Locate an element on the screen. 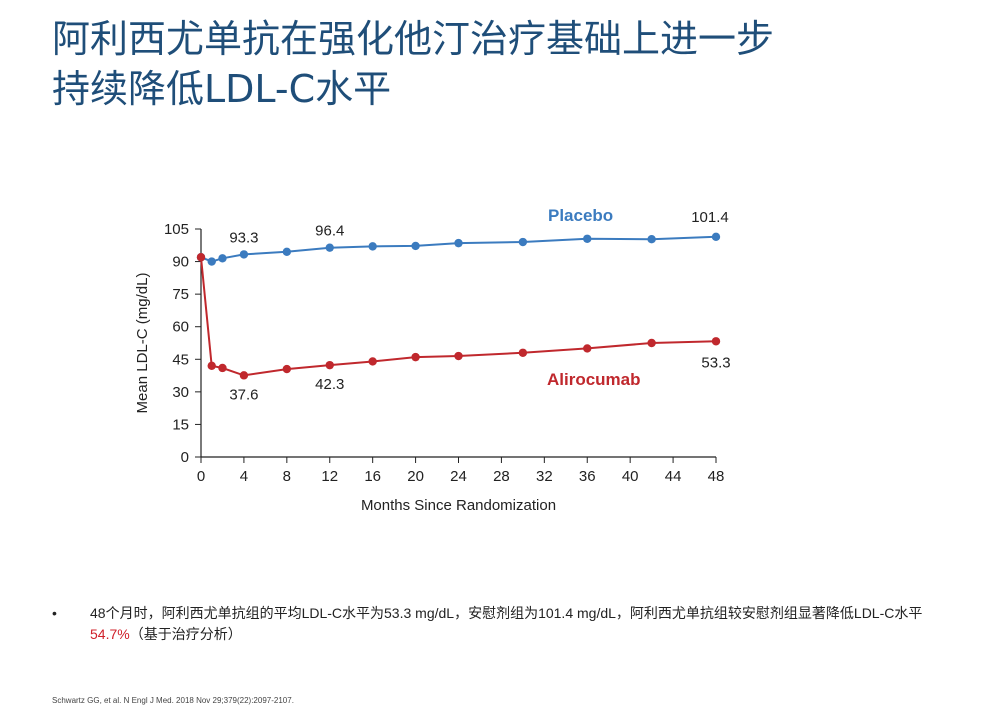 This screenshot has width=993, height=720. x-tick-label: 40 is located at coordinates (630, 476).